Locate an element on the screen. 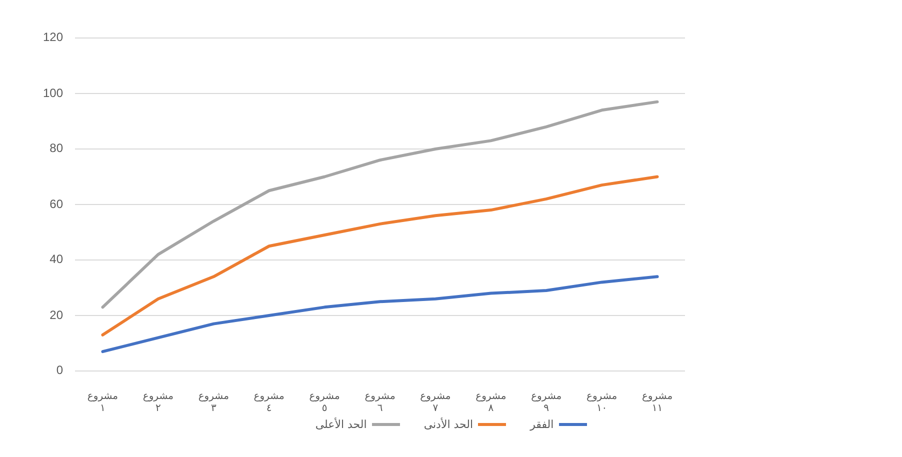 This screenshot has width=902, height=457. x-tick-label: مشروع ١١ is located at coordinates (657, 403).